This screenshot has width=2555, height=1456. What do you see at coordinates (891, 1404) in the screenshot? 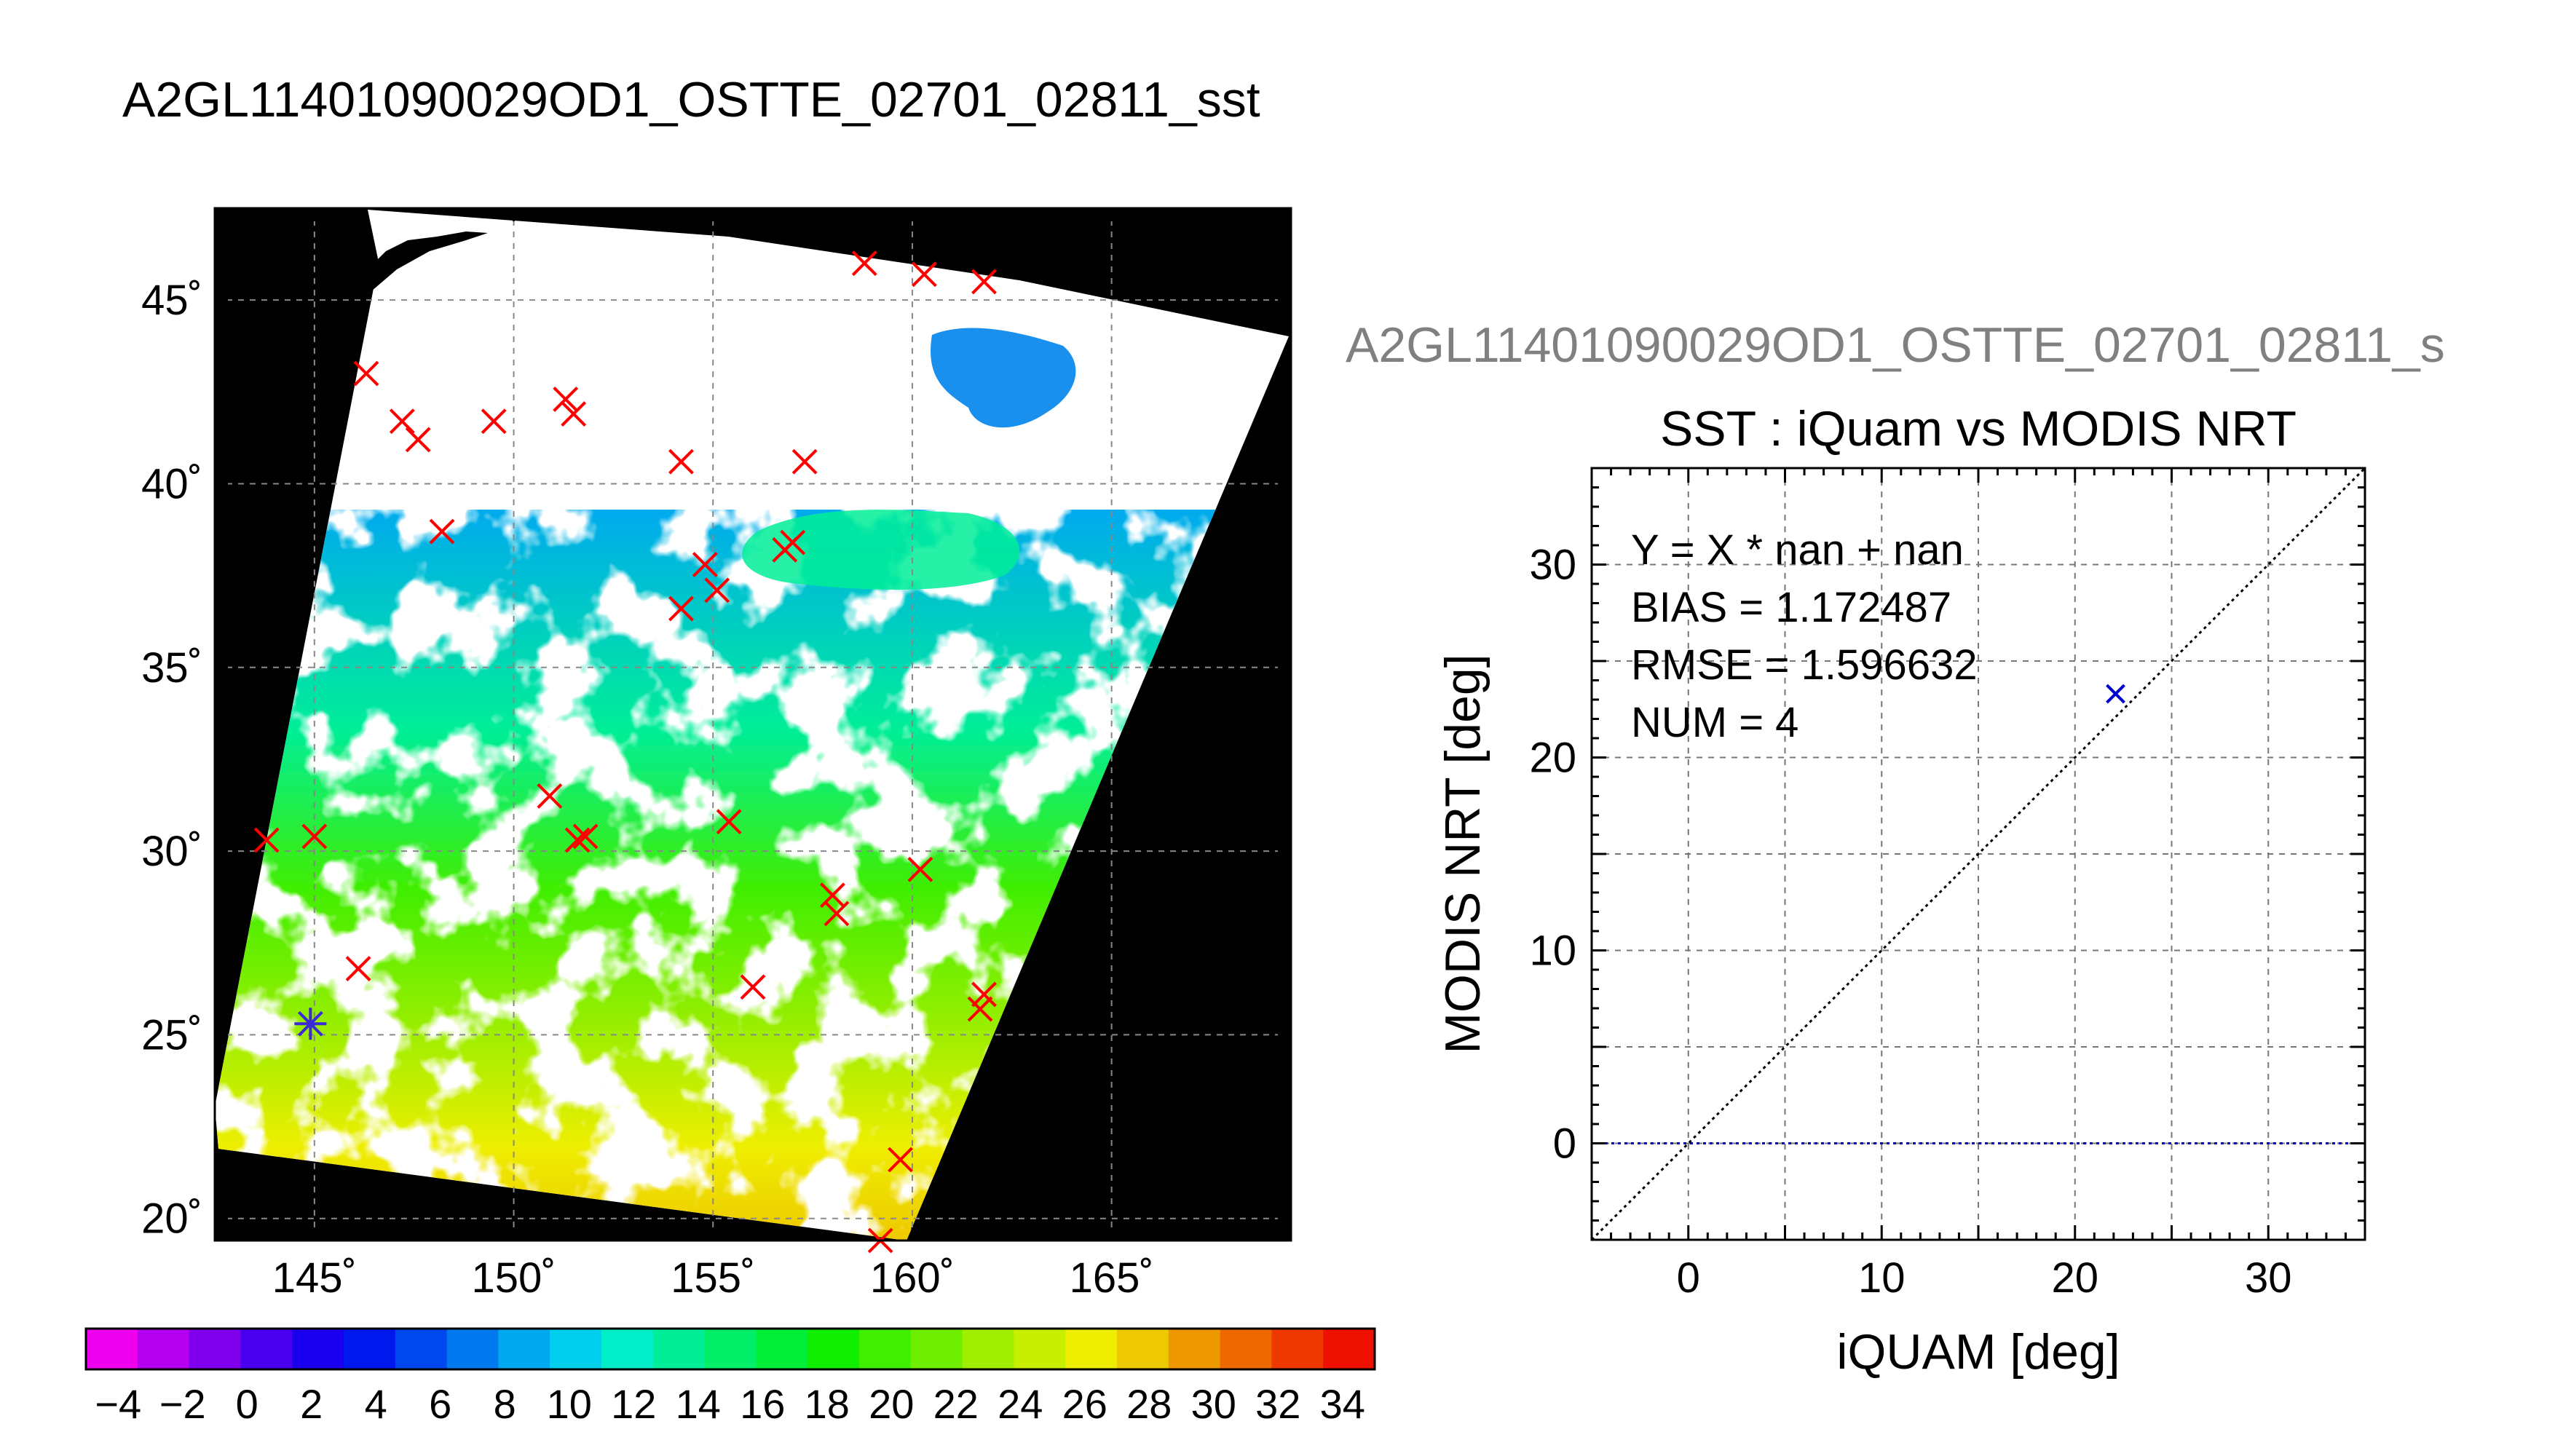
I see `colorbar-tick-label: 20` at bounding box center [891, 1404].